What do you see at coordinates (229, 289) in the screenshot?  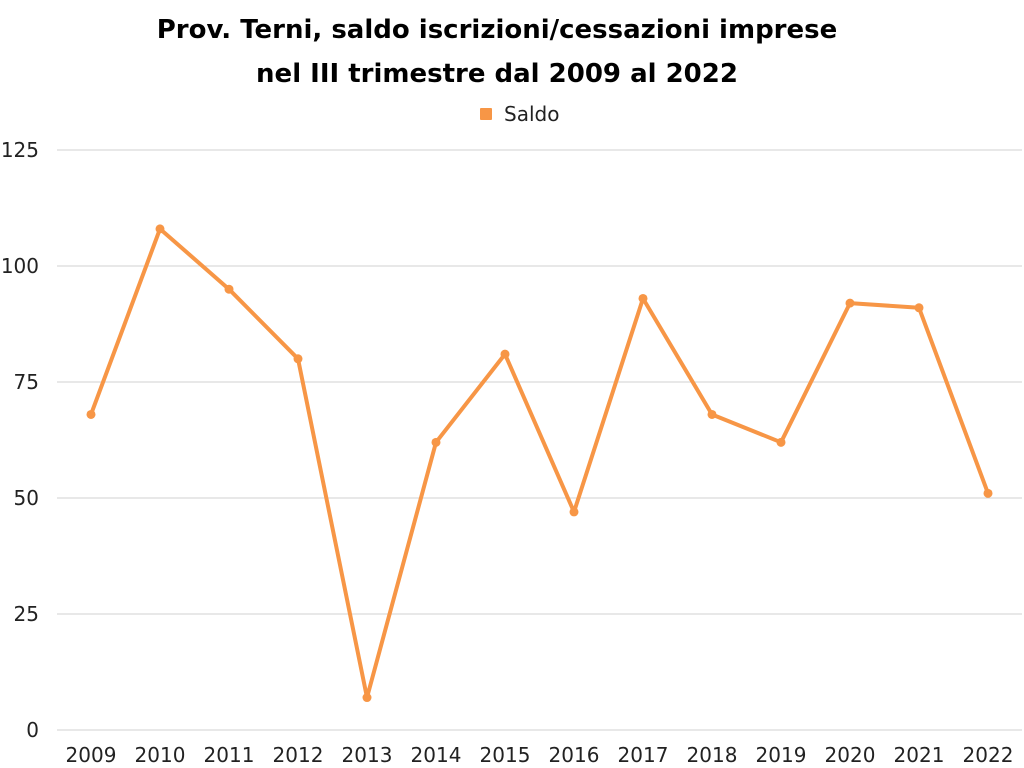 I see `data-point-2011` at bounding box center [229, 289].